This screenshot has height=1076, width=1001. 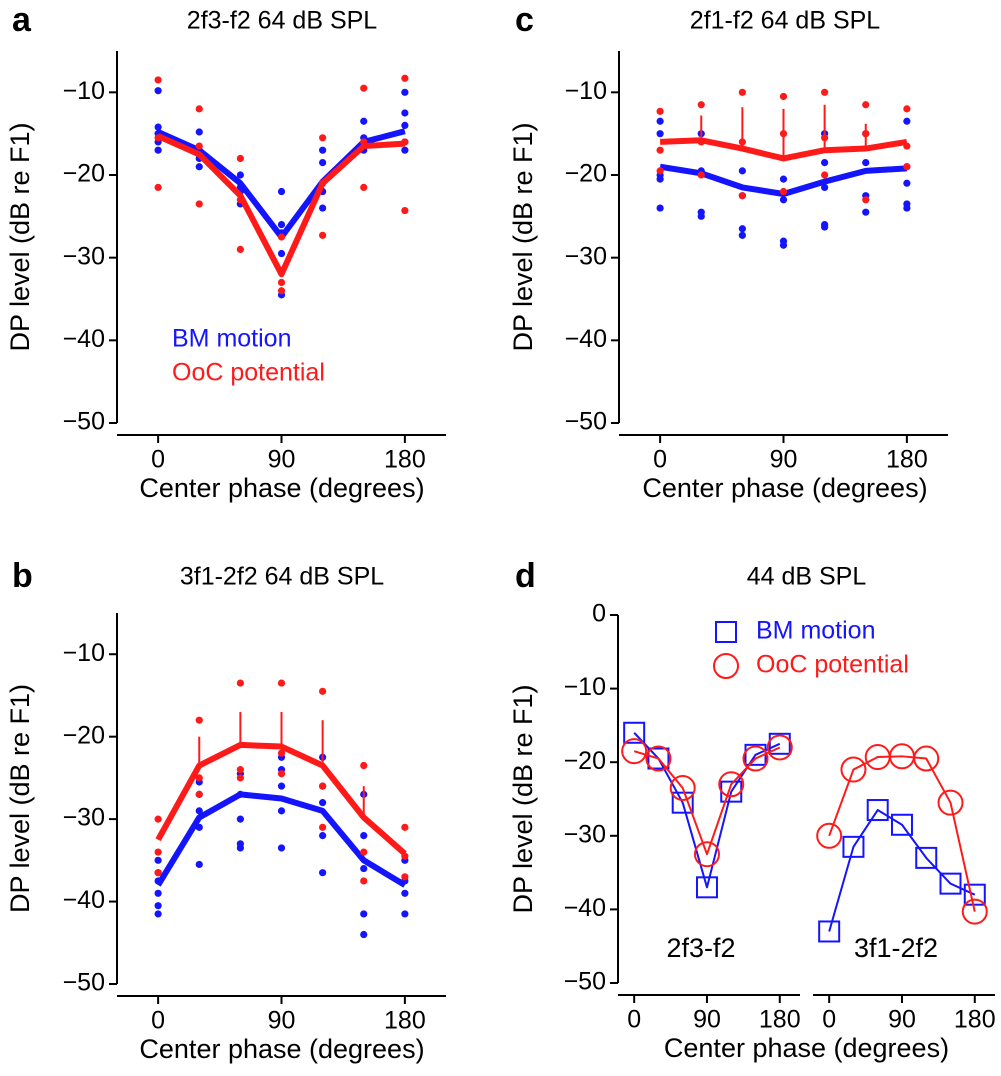 I want to click on y-tick-label: −50, so click(x=84, y=422).